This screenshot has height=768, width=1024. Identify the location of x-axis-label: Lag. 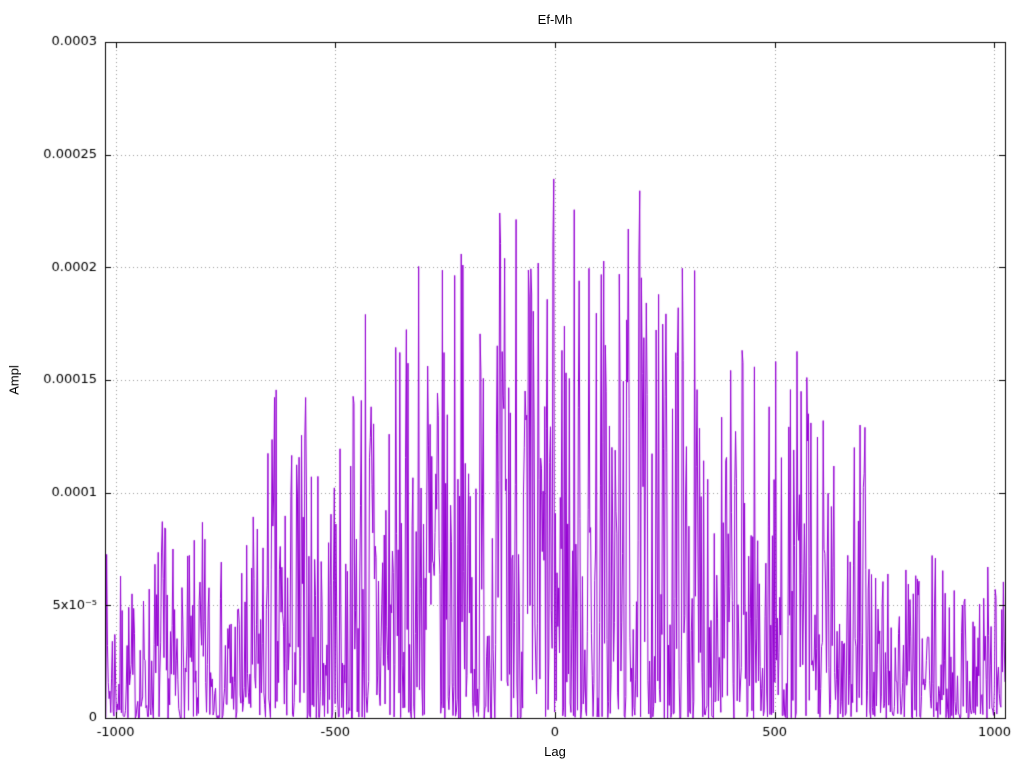
(555, 751).